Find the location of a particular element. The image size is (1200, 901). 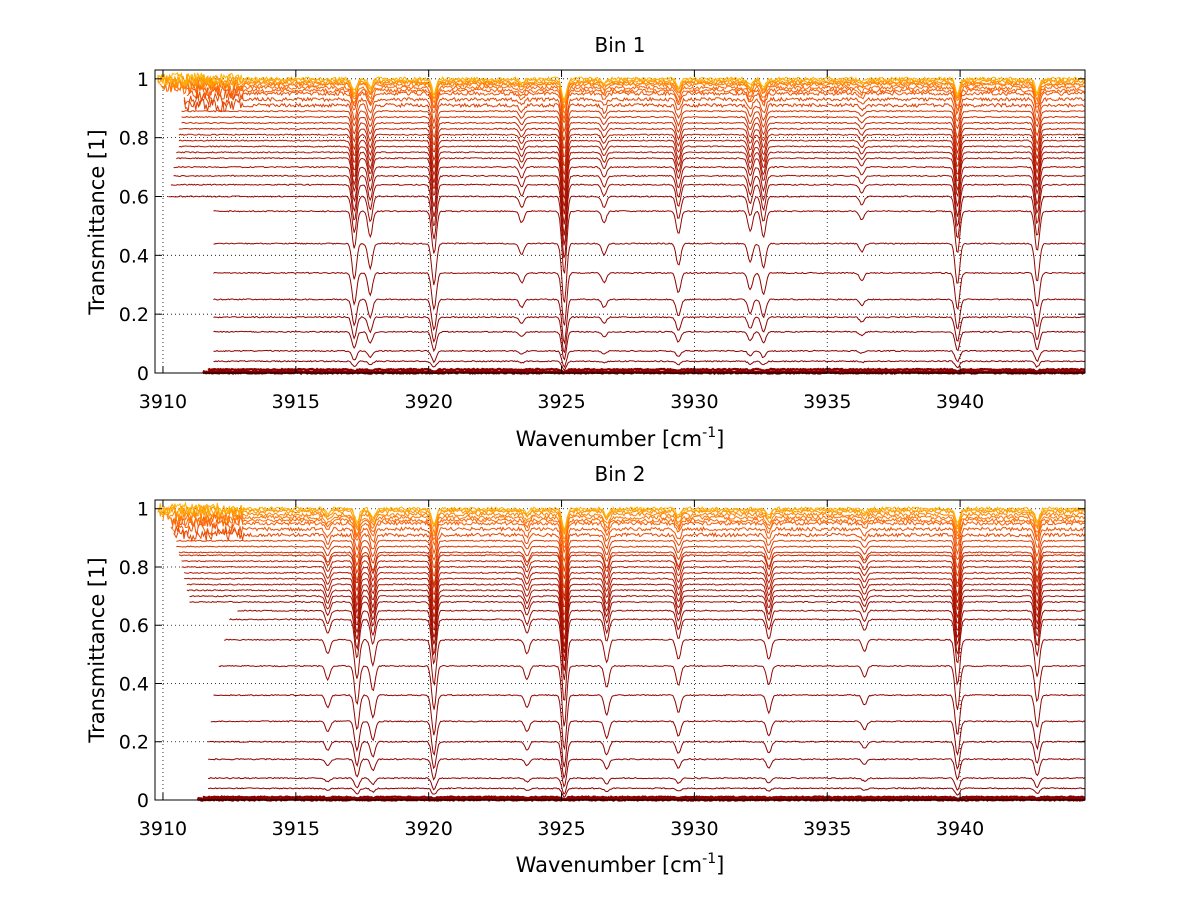

chart-title: Bin 1 is located at coordinates (619, 45).